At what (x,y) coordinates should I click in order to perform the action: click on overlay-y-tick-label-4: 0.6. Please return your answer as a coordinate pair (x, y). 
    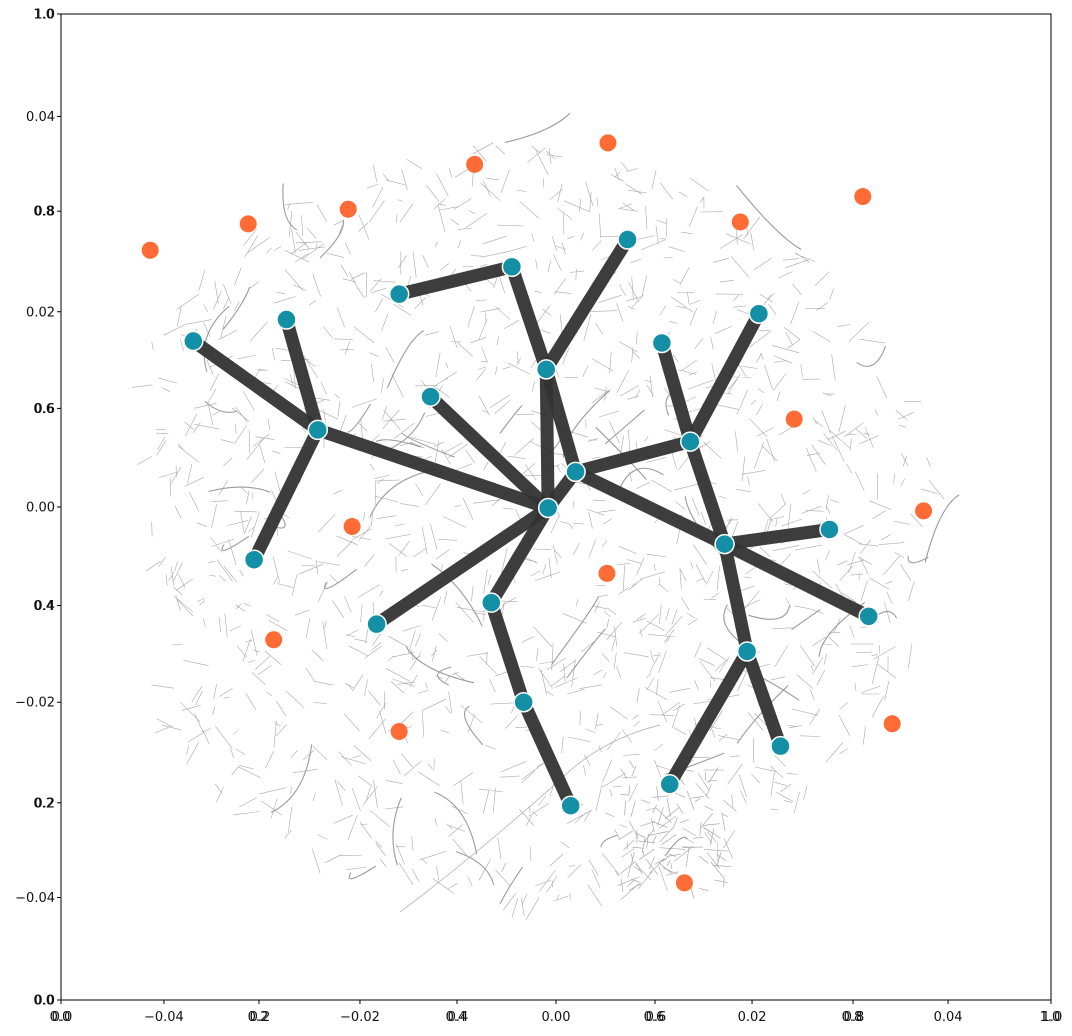
    Looking at the image, I should click on (44, 409).